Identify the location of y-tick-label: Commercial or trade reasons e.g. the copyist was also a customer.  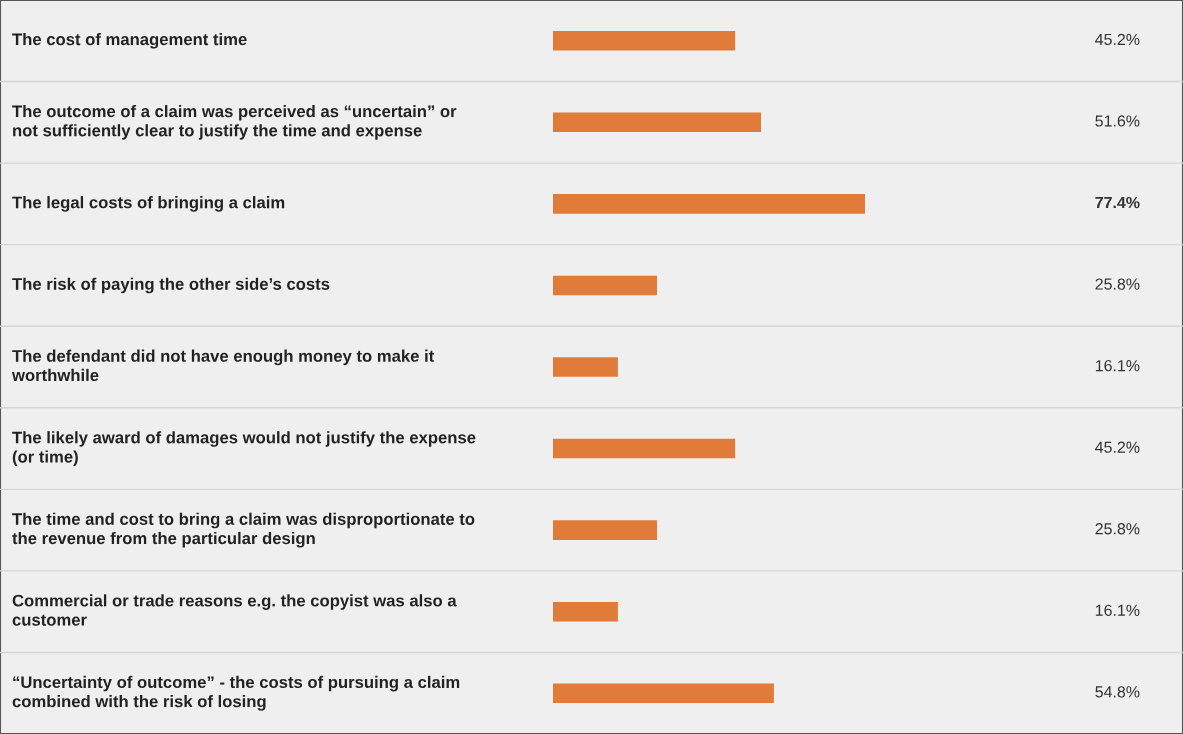
(234, 610).